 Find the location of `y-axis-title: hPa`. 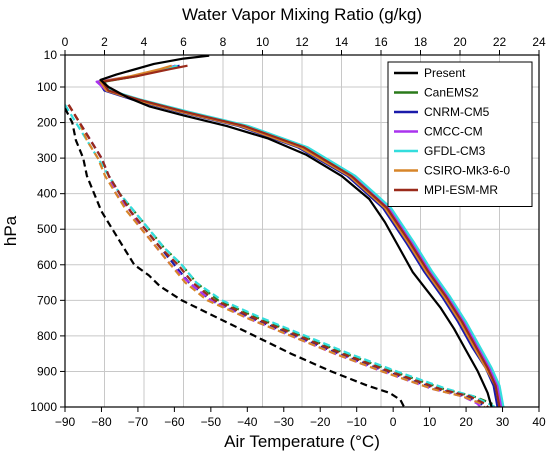

y-axis-title: hPa is located at coordinates (10, 230).